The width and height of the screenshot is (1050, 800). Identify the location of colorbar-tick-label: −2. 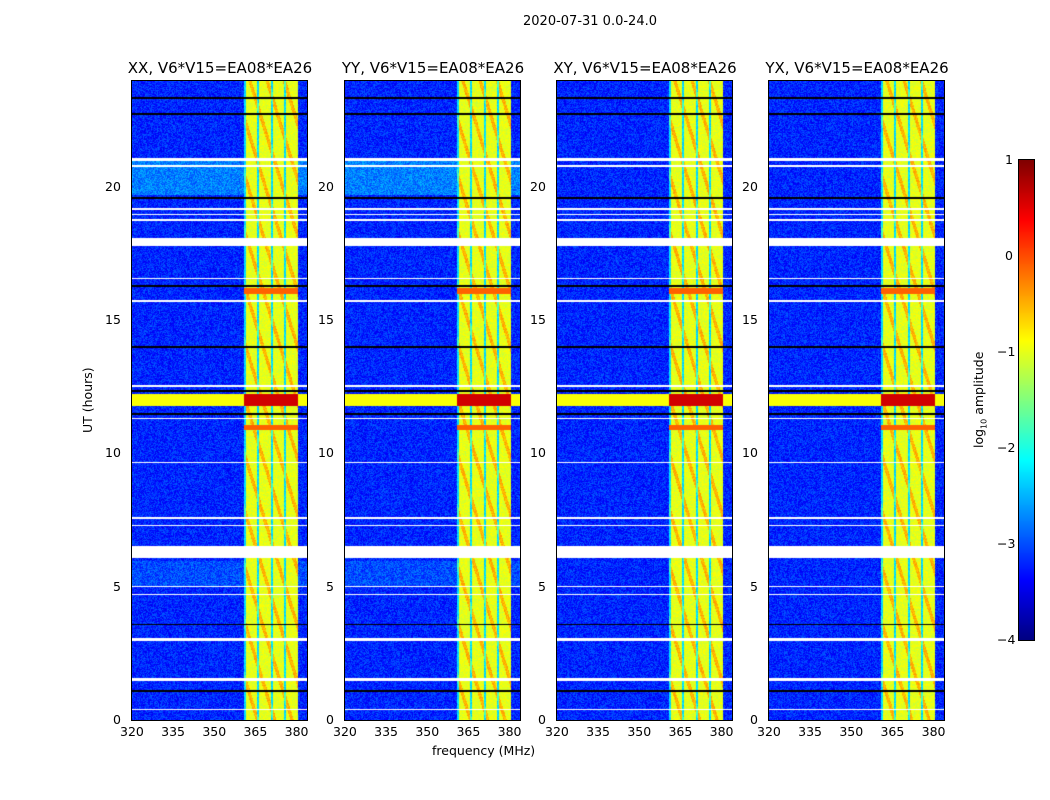
(1006, 447).